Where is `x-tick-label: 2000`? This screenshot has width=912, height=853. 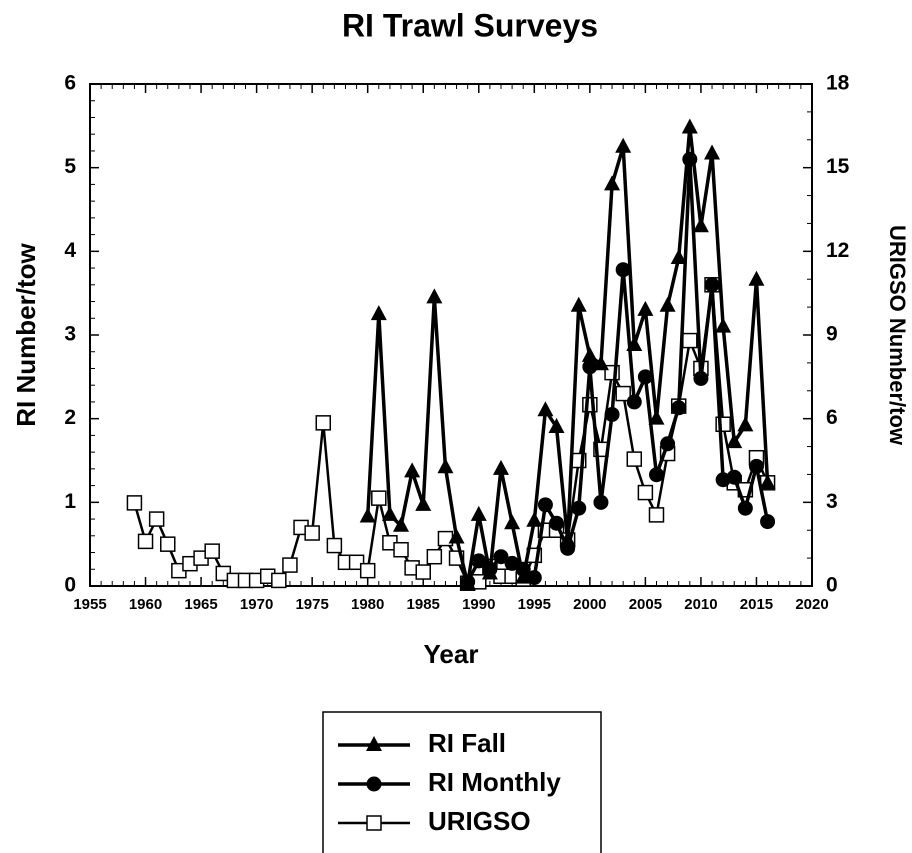 x-tick-label: 2000 is located at coordinates (589, 604).